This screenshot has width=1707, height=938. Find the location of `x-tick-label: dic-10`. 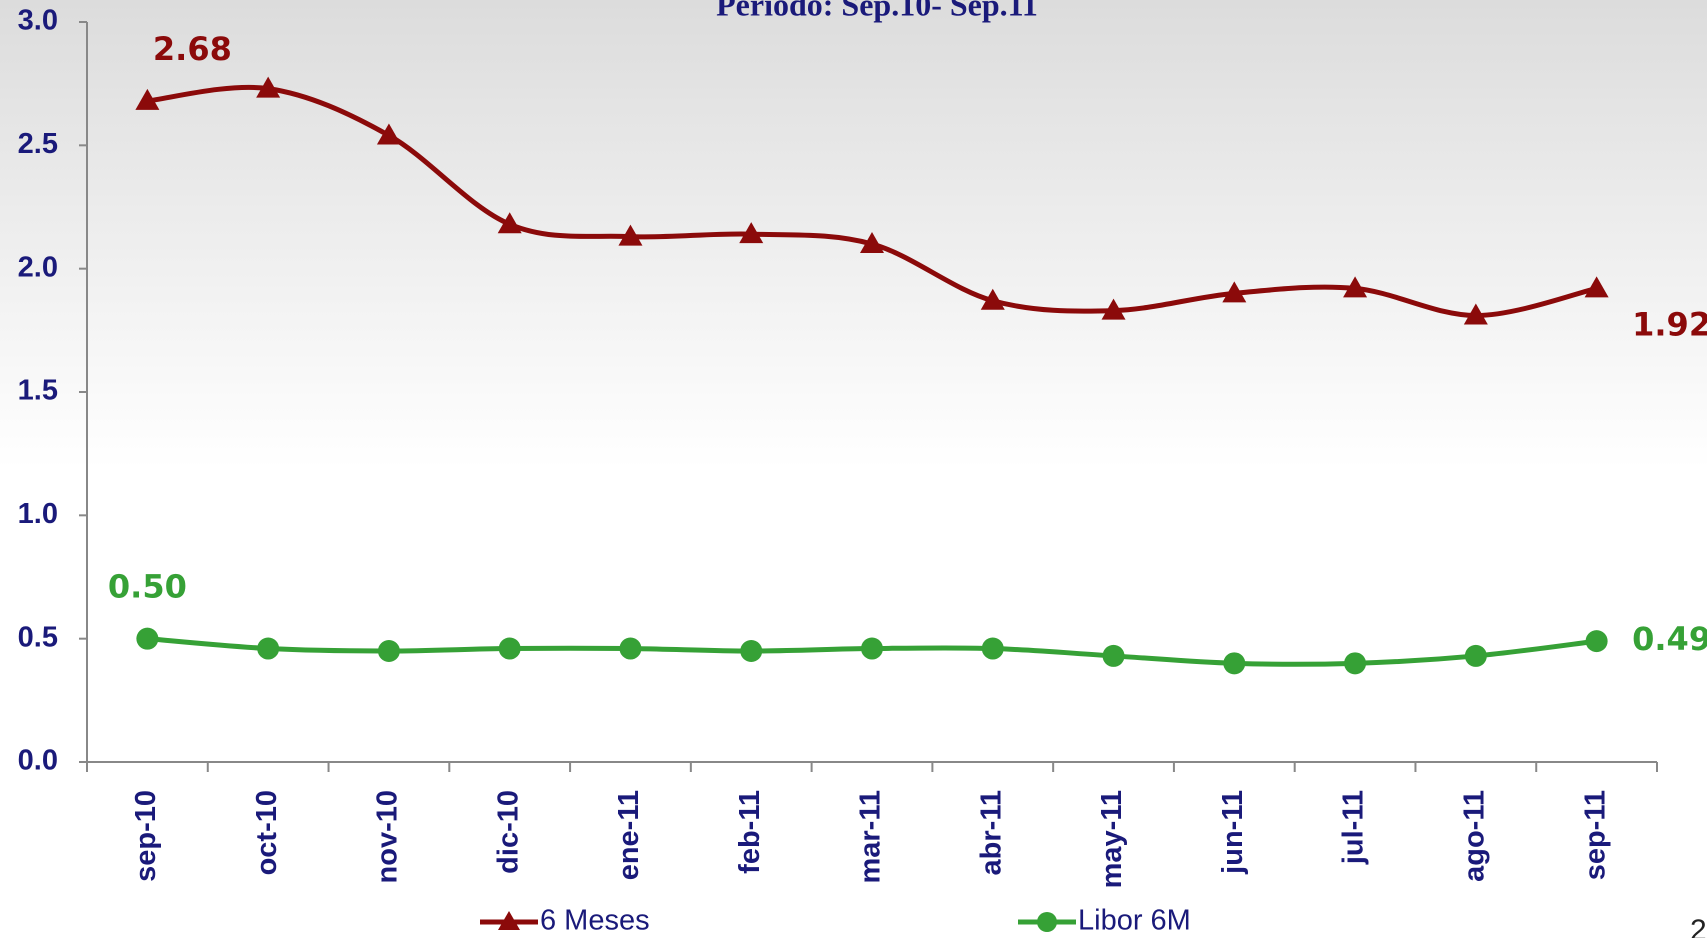

x-tick-label: dic-10 is located at coordinates (508, 832).